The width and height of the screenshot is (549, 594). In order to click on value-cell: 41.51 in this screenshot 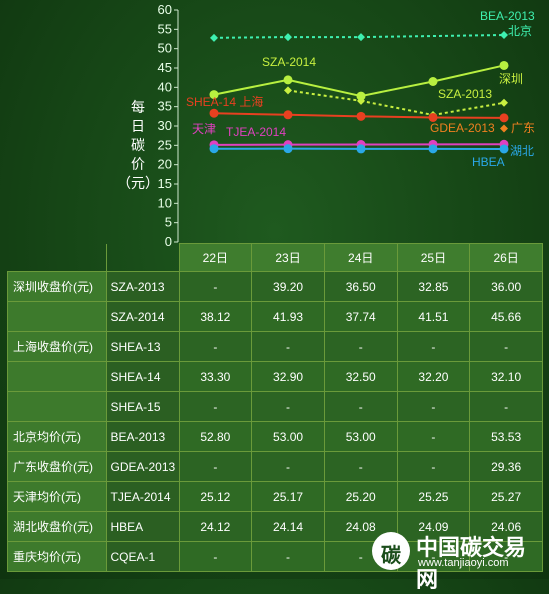, I will do `click(433, 317)`.